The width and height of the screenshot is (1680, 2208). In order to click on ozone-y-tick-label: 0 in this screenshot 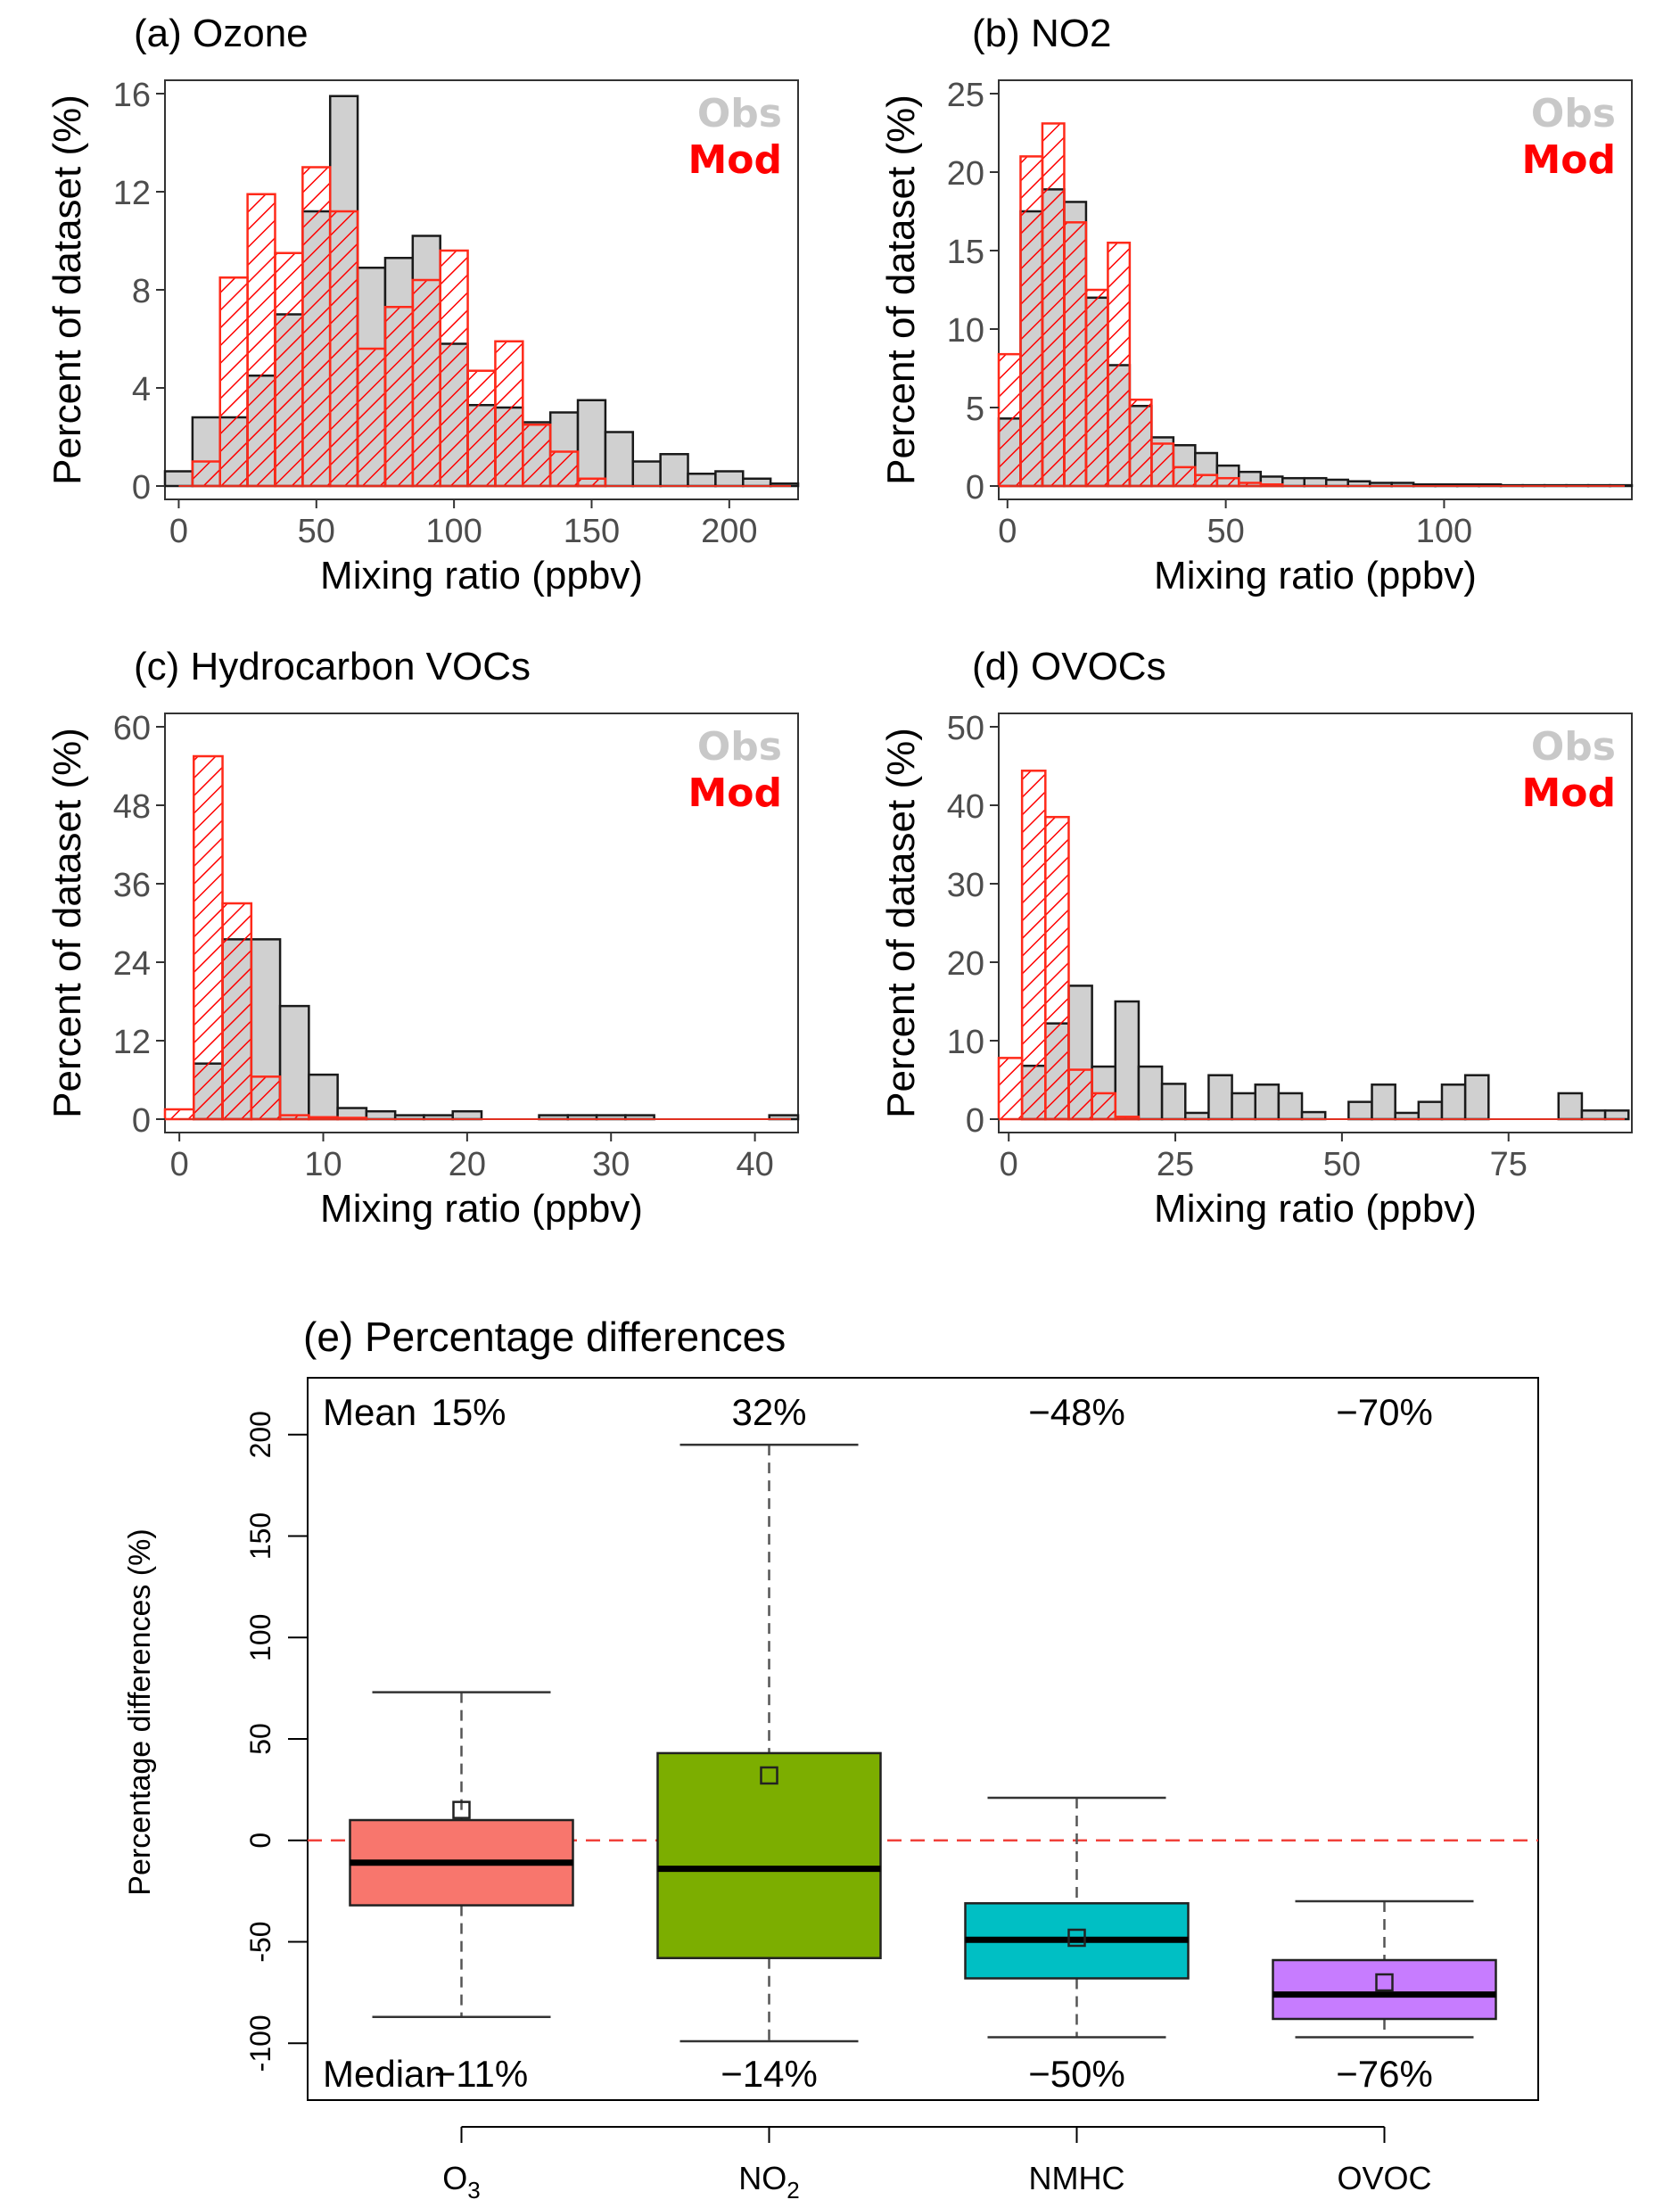, I will do `click(141, 488)`.